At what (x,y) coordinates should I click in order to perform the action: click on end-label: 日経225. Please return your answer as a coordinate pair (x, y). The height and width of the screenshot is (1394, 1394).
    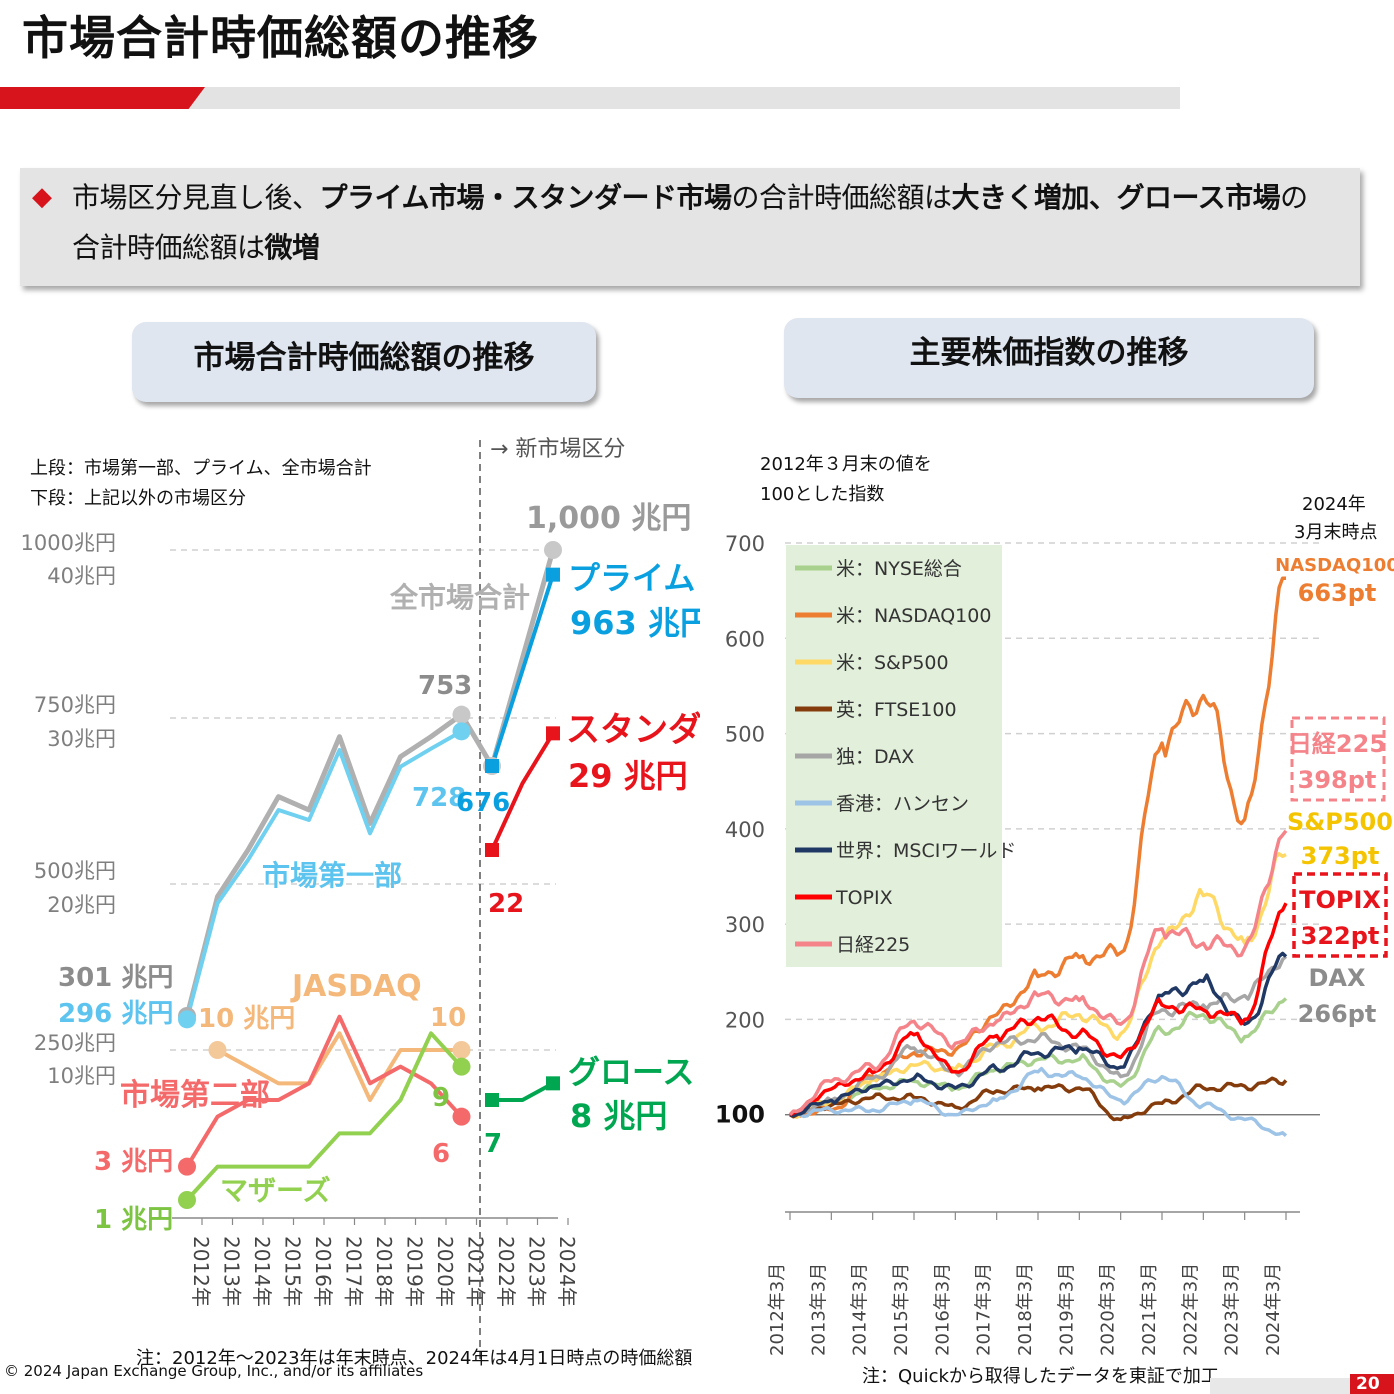
    Looking at the image, I should click on (1337, 744).